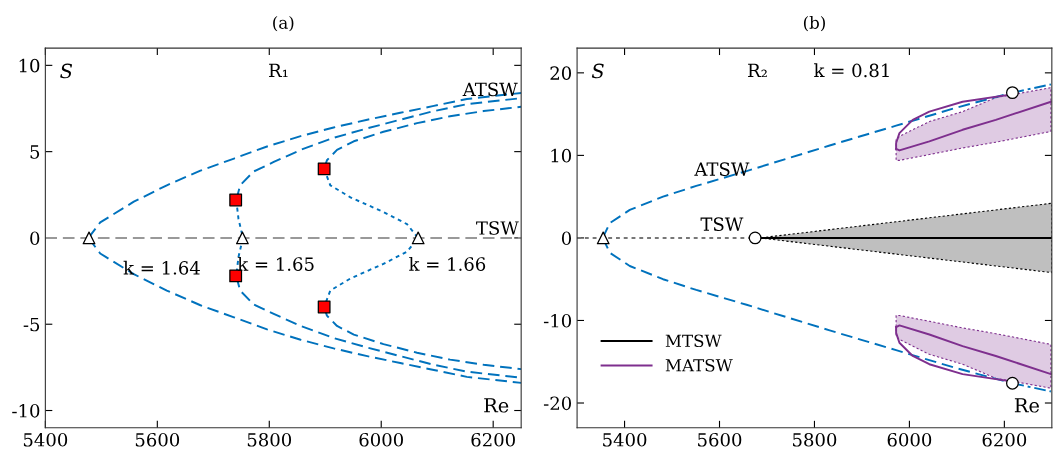 The width and height of the screenshot is (1055, 458). I want to click on y-tick-label: 20, so click(561, 73).